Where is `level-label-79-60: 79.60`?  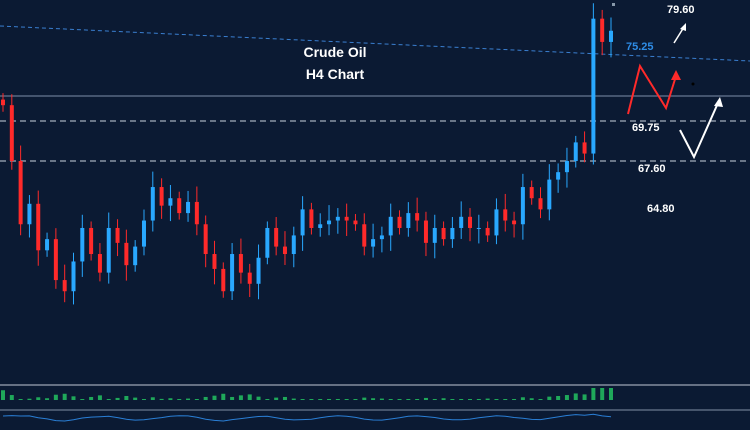 level-label-79-60: 79.60 is located at coordinates (681, 10).